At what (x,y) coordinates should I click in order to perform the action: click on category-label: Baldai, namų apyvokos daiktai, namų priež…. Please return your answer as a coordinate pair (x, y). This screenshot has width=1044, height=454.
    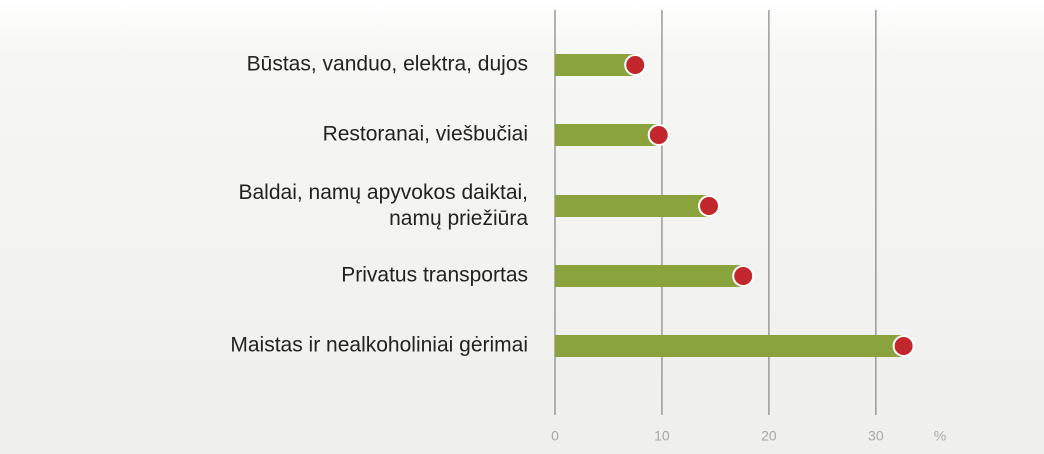
    Looking at the image, I should click on (384, 205).